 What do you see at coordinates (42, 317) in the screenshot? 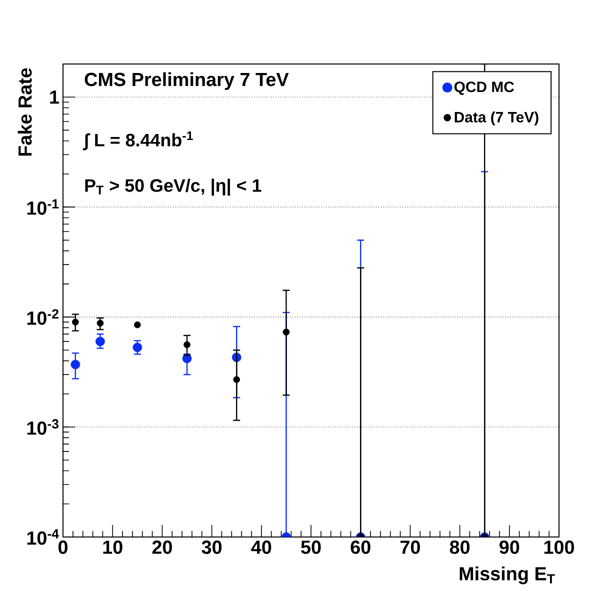
I see `y-tick-label: 10$^{-2}$` at bounding box center [42, 317].